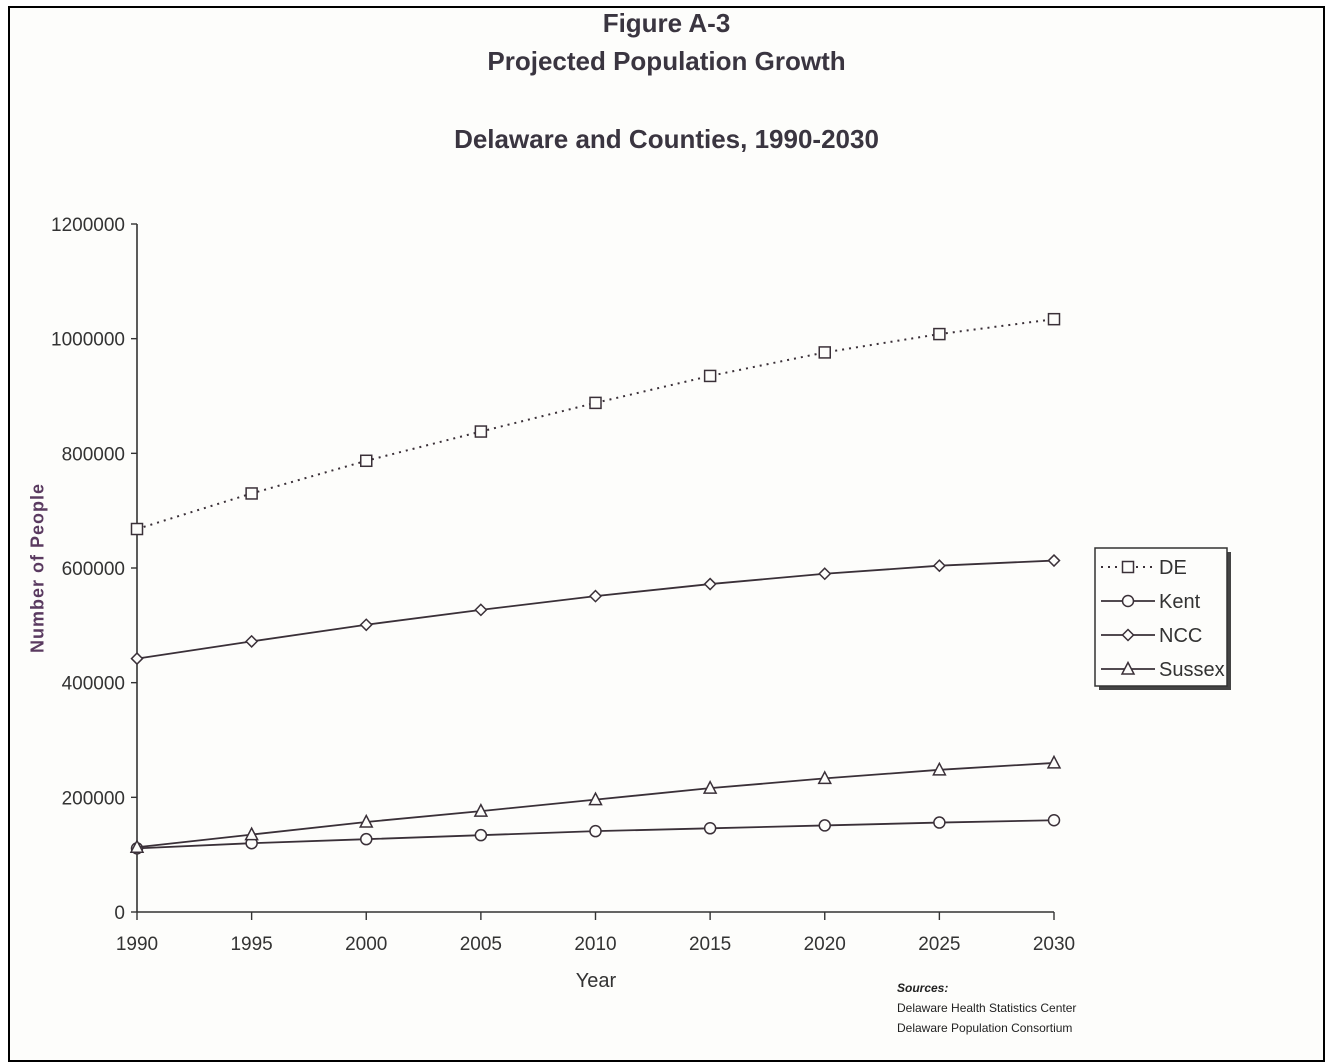  I want to click on y-tick-label: 0, so click(119, 913).